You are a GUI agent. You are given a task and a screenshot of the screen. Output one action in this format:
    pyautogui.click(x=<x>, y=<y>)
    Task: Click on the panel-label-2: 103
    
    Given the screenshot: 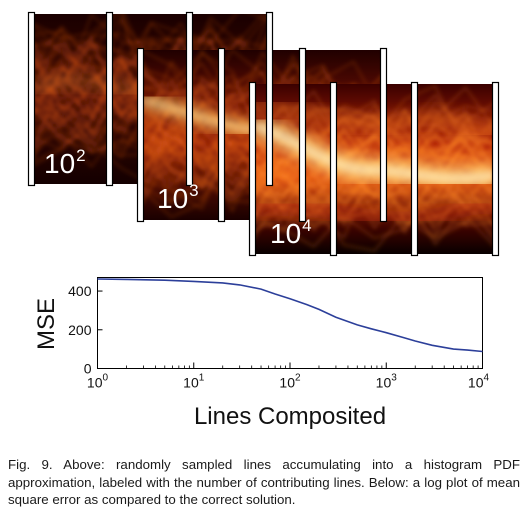 What is the action you would take?
    pyautogui.click(x=178, y=197)
    